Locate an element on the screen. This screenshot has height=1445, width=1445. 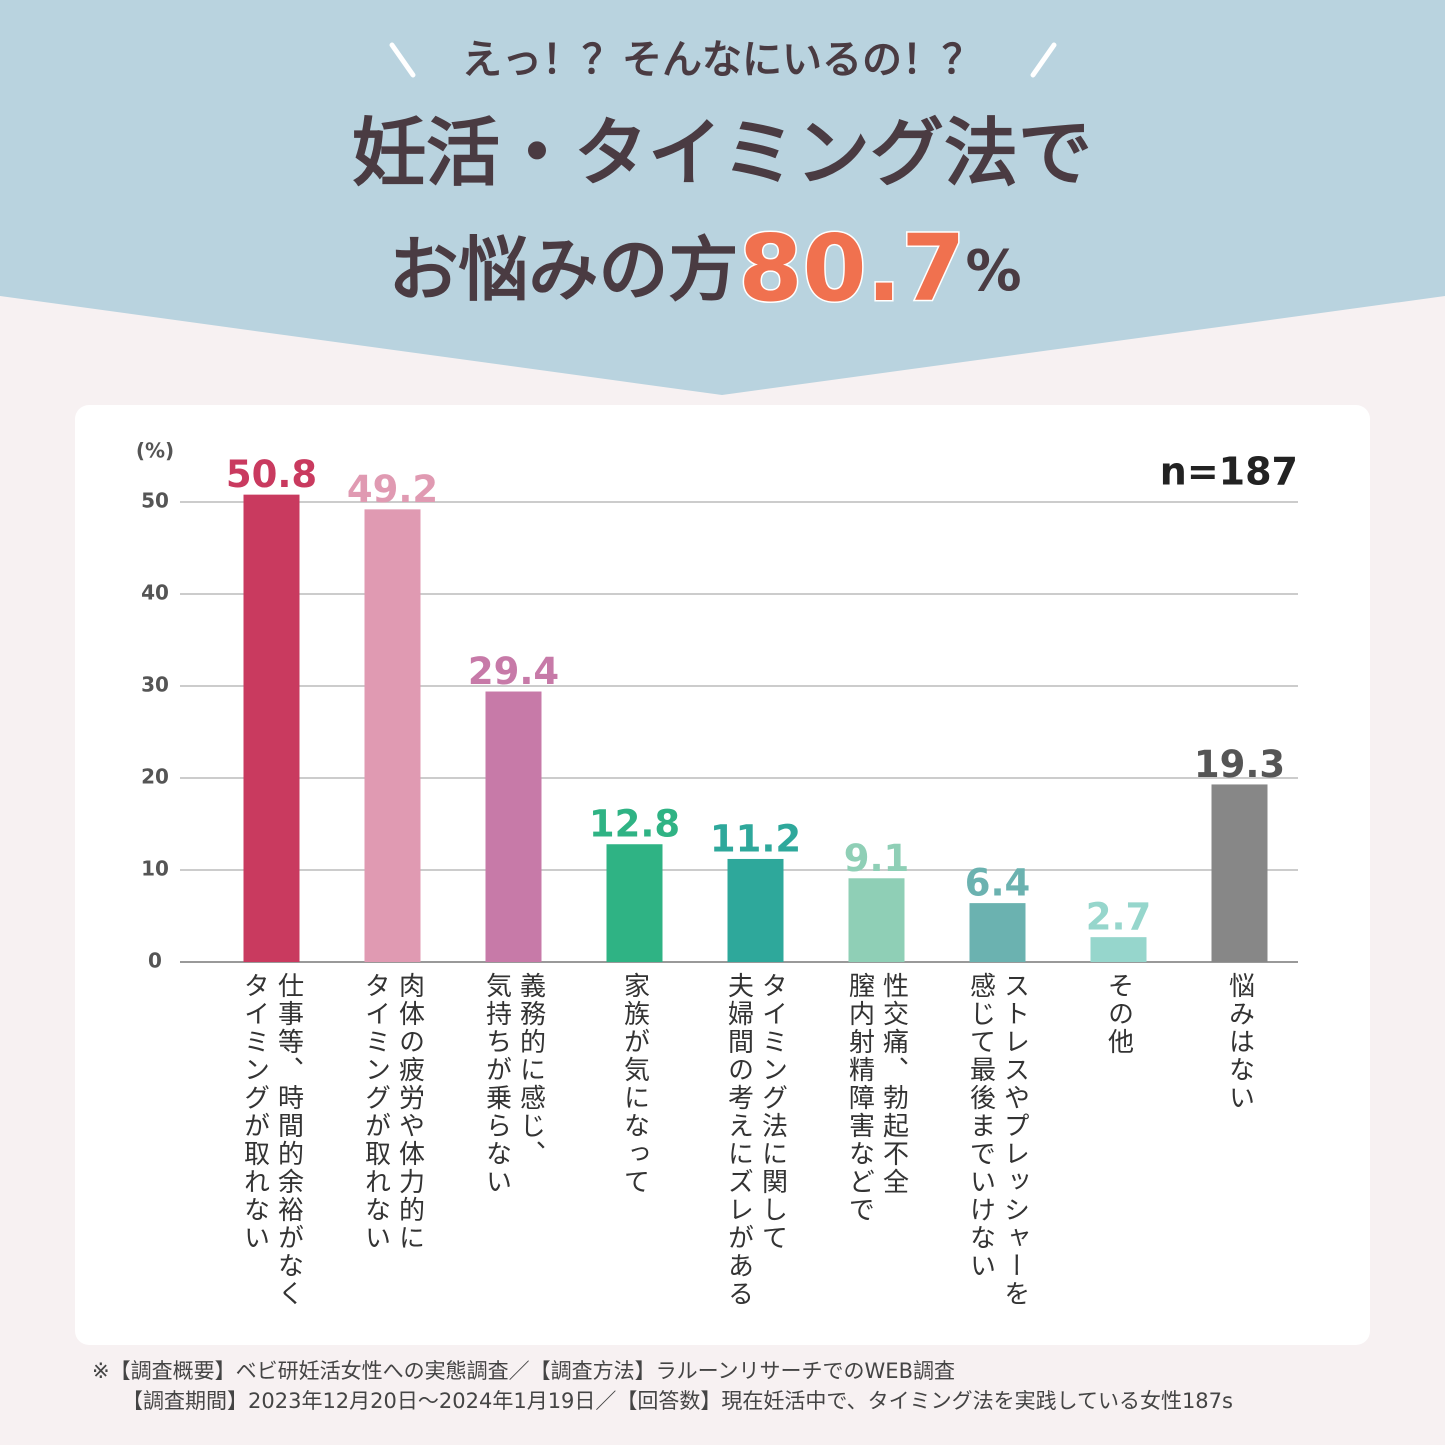
x-tick-label: 義務的に感じ、 気持ちが乗らない is located at coordinates (513, 1084).